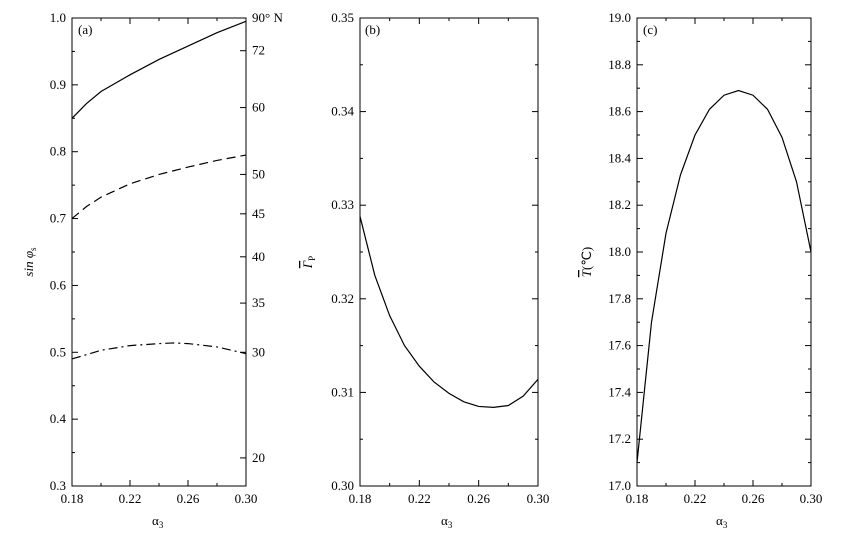  I want to click on panel-c-ytick-label: 19.0, so click(619, 17).